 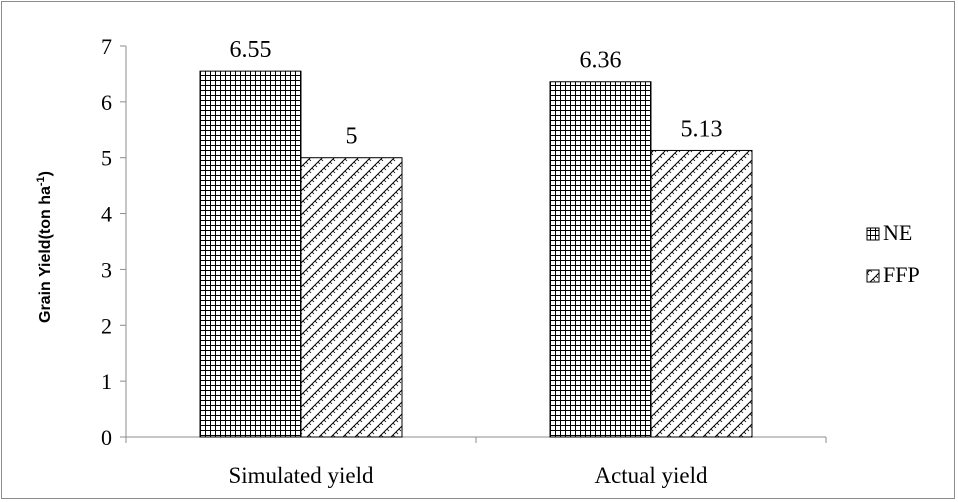 What do you see at coordinates (476, 93) in the screenshot?
I see `data-labels: 6.55 5 6.36 5.13` at bounding box center [476, 93].